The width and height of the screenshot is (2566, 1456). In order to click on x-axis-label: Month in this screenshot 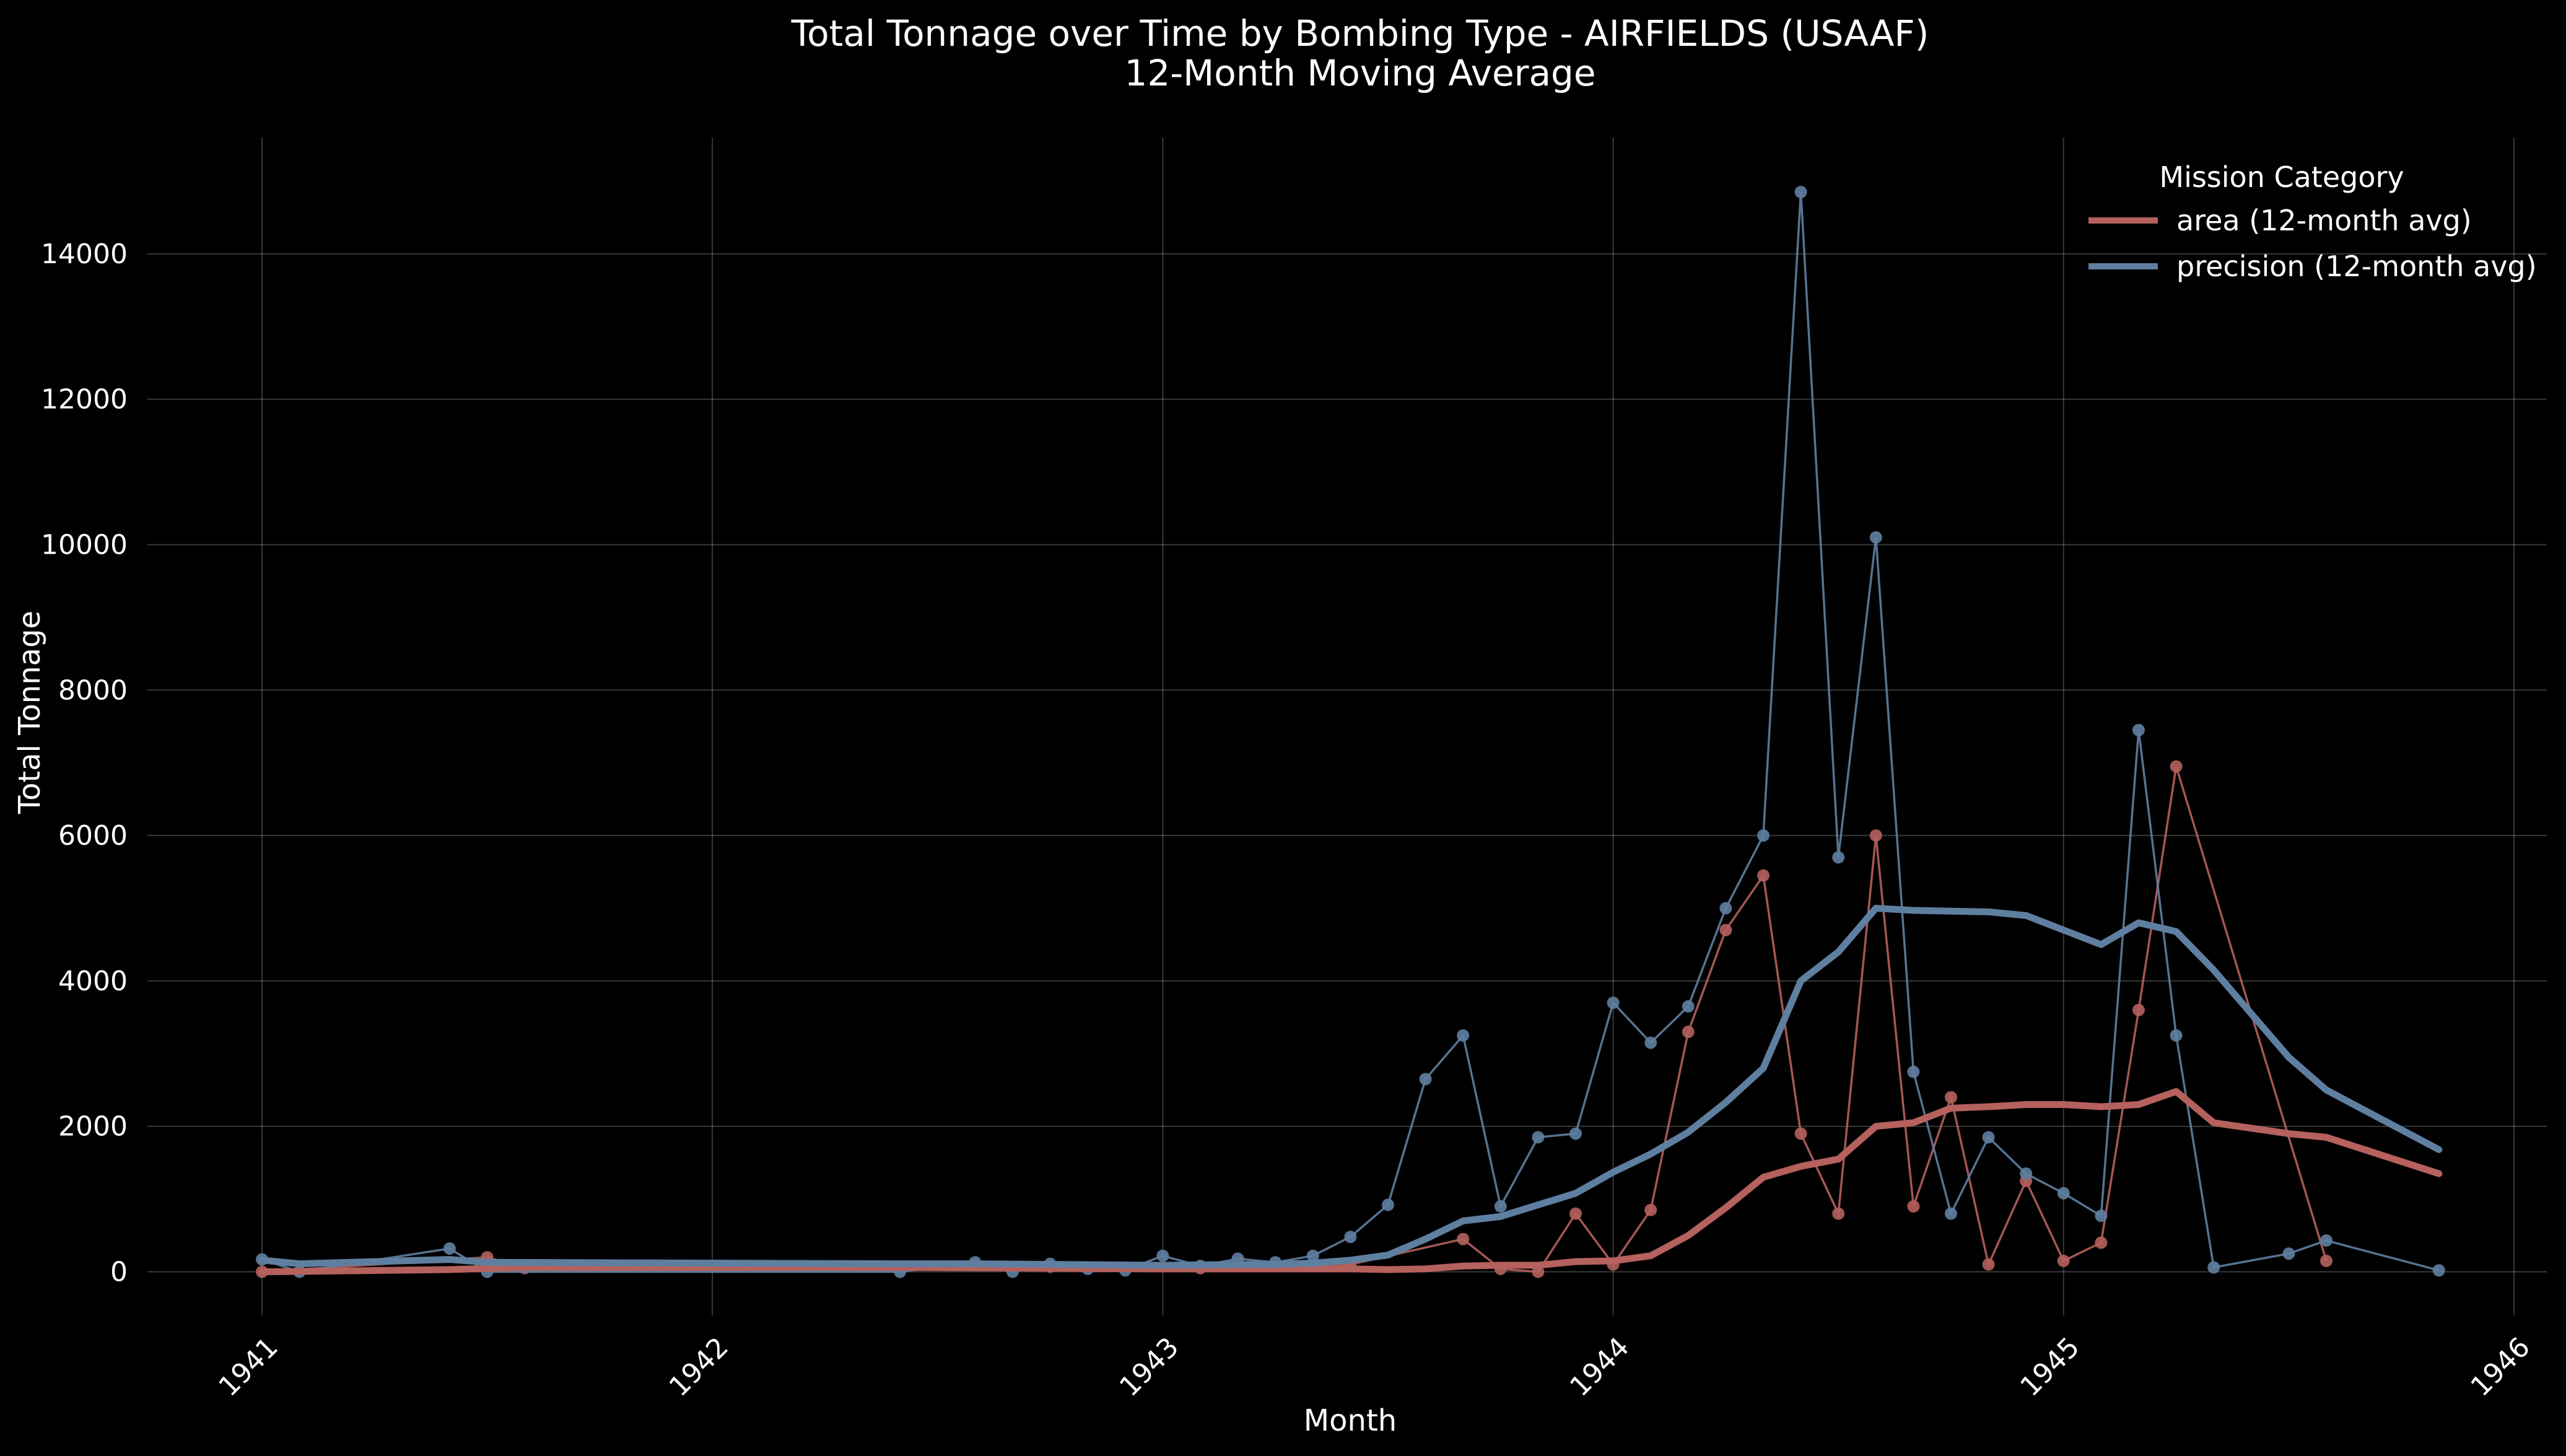, I will do `click(1350, 1421)`.